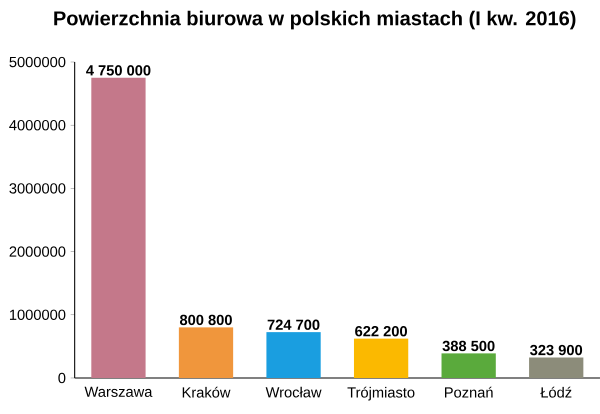  I want to click on y-tick-label: 1000000, so click(38, 315).